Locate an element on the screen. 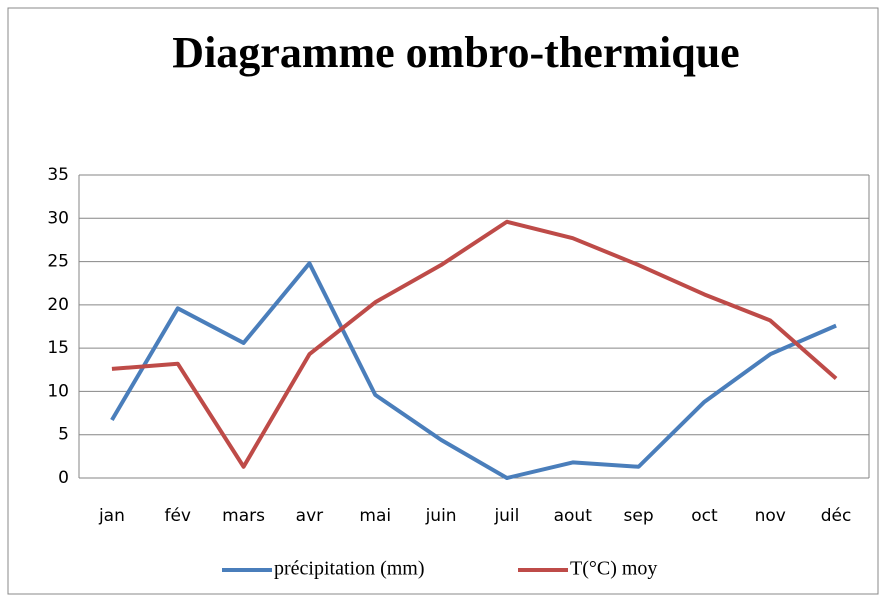 The width and height of the screenshot is (887, 600). x-tick-label: avr is located at coordinates (309, 516).